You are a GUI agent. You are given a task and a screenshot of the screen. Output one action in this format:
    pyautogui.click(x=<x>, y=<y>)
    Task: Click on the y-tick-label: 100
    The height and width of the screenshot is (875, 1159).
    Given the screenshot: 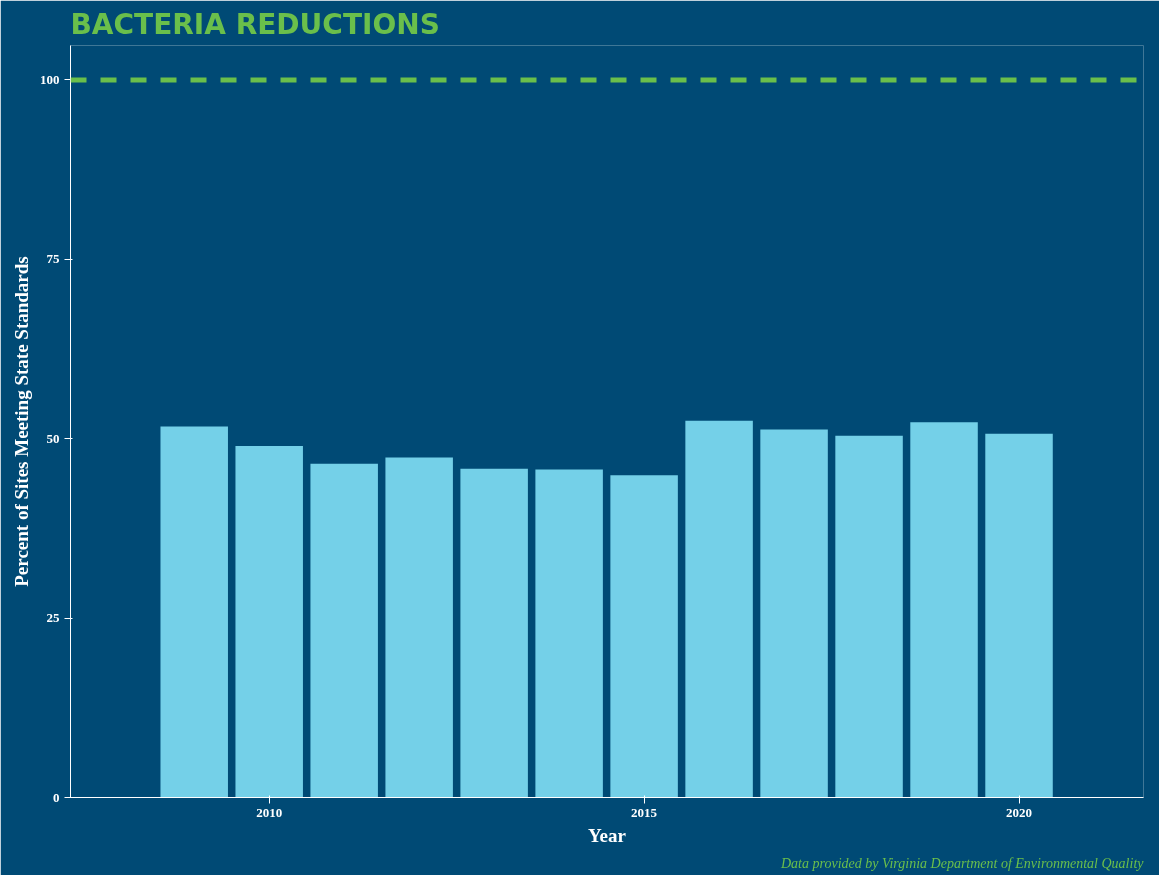 What is the action you would take?
    pyautogui.click(x=50, y=79)
    